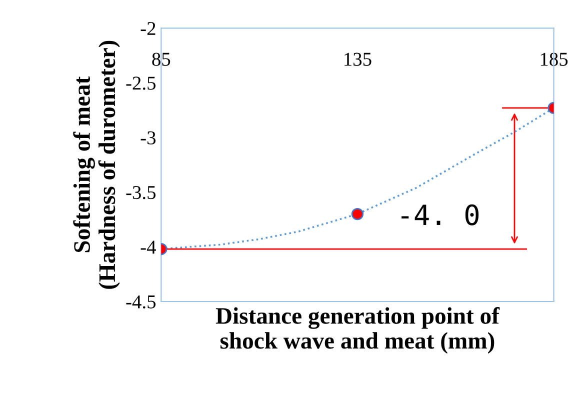 The image size is (586, 402). What do you see at coordinates (148, 247) in the screenshot?
I see `y-tick-label: -4` at bounding box center [148, 247].